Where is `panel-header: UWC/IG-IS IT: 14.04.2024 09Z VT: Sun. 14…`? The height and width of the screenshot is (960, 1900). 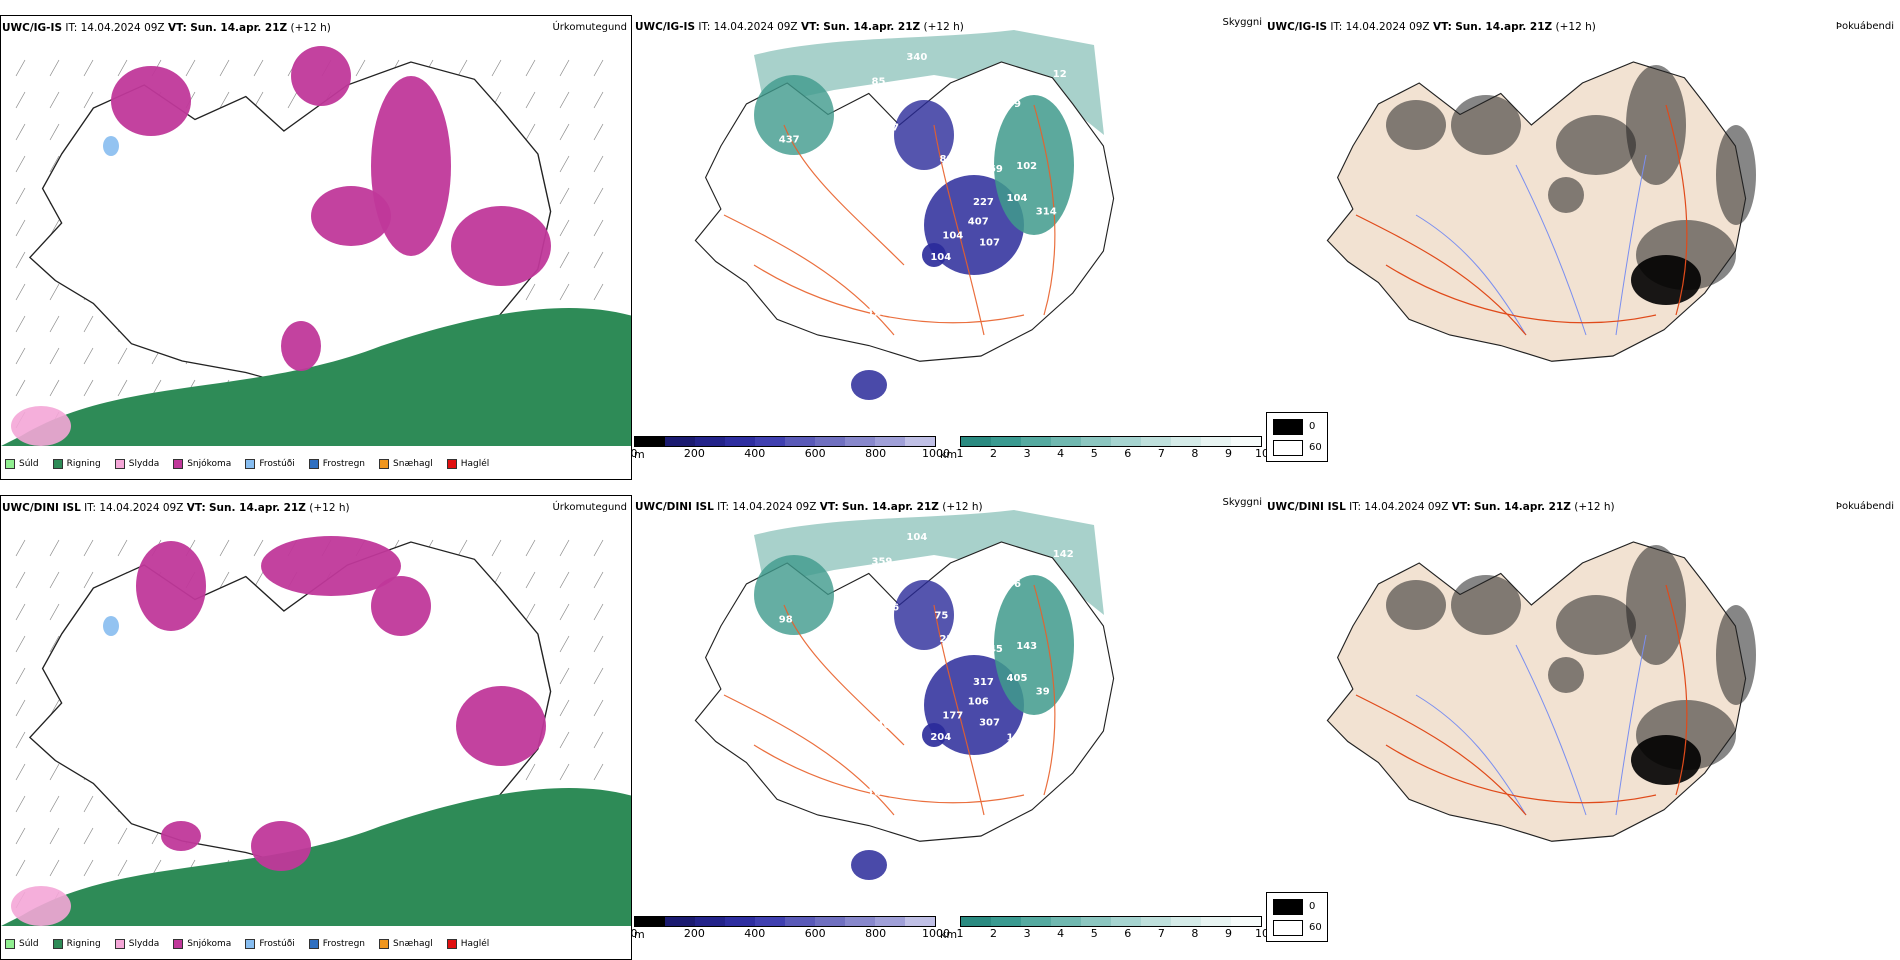
panel-header: UWC/IG-IS IT: 14.04.2024 09Z VT: Sun. 14… is located at coordinates (799, 27).